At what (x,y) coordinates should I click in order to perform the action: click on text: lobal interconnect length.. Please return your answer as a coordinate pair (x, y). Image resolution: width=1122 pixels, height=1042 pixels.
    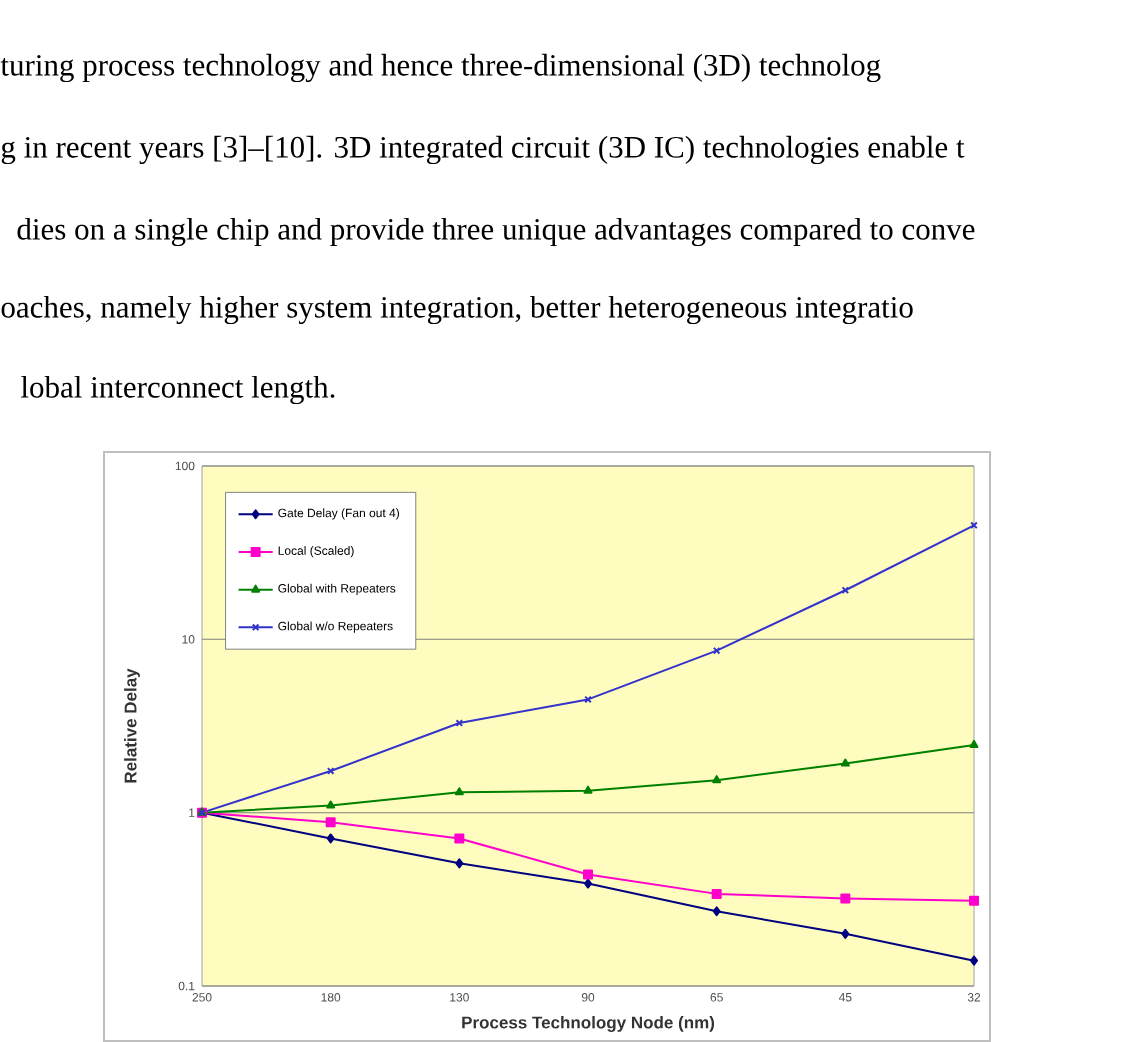
    Looking at the image, I should click on (178, 390).